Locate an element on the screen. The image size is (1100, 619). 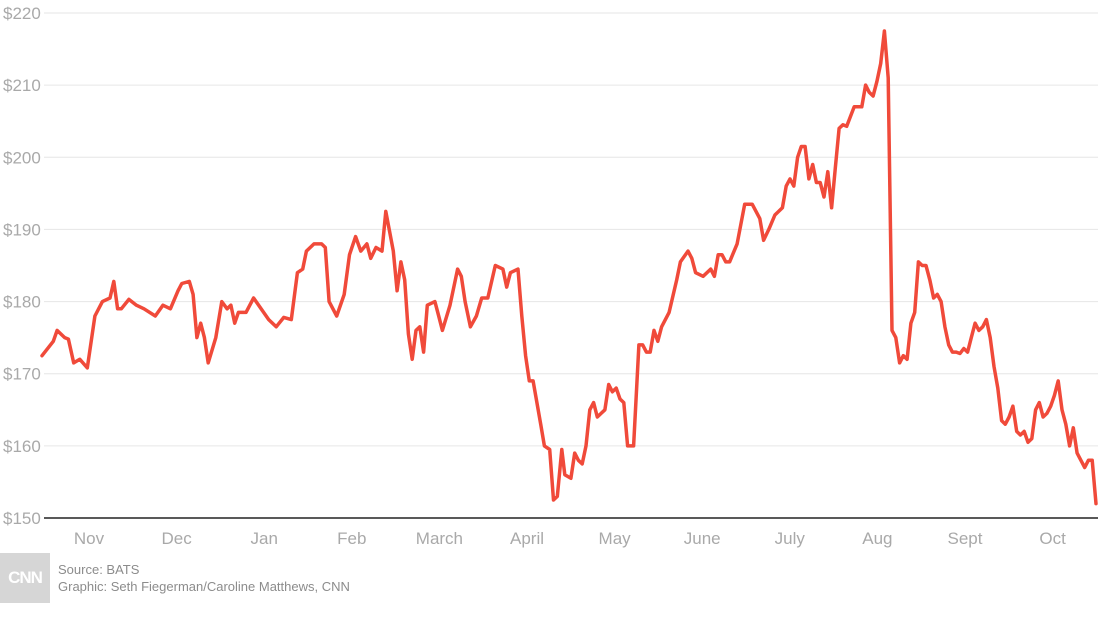
x-tick-label: Sept is located at coordinates (965, 538).